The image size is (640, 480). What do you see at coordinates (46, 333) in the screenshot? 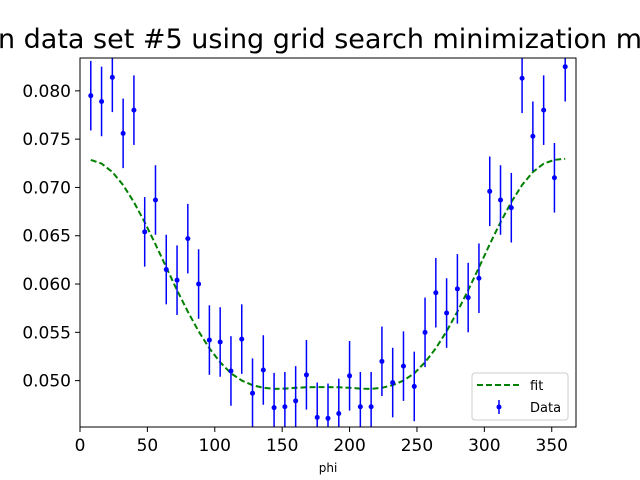
I see `y-tick-label: 0.055` at bounding box center [46, 333].